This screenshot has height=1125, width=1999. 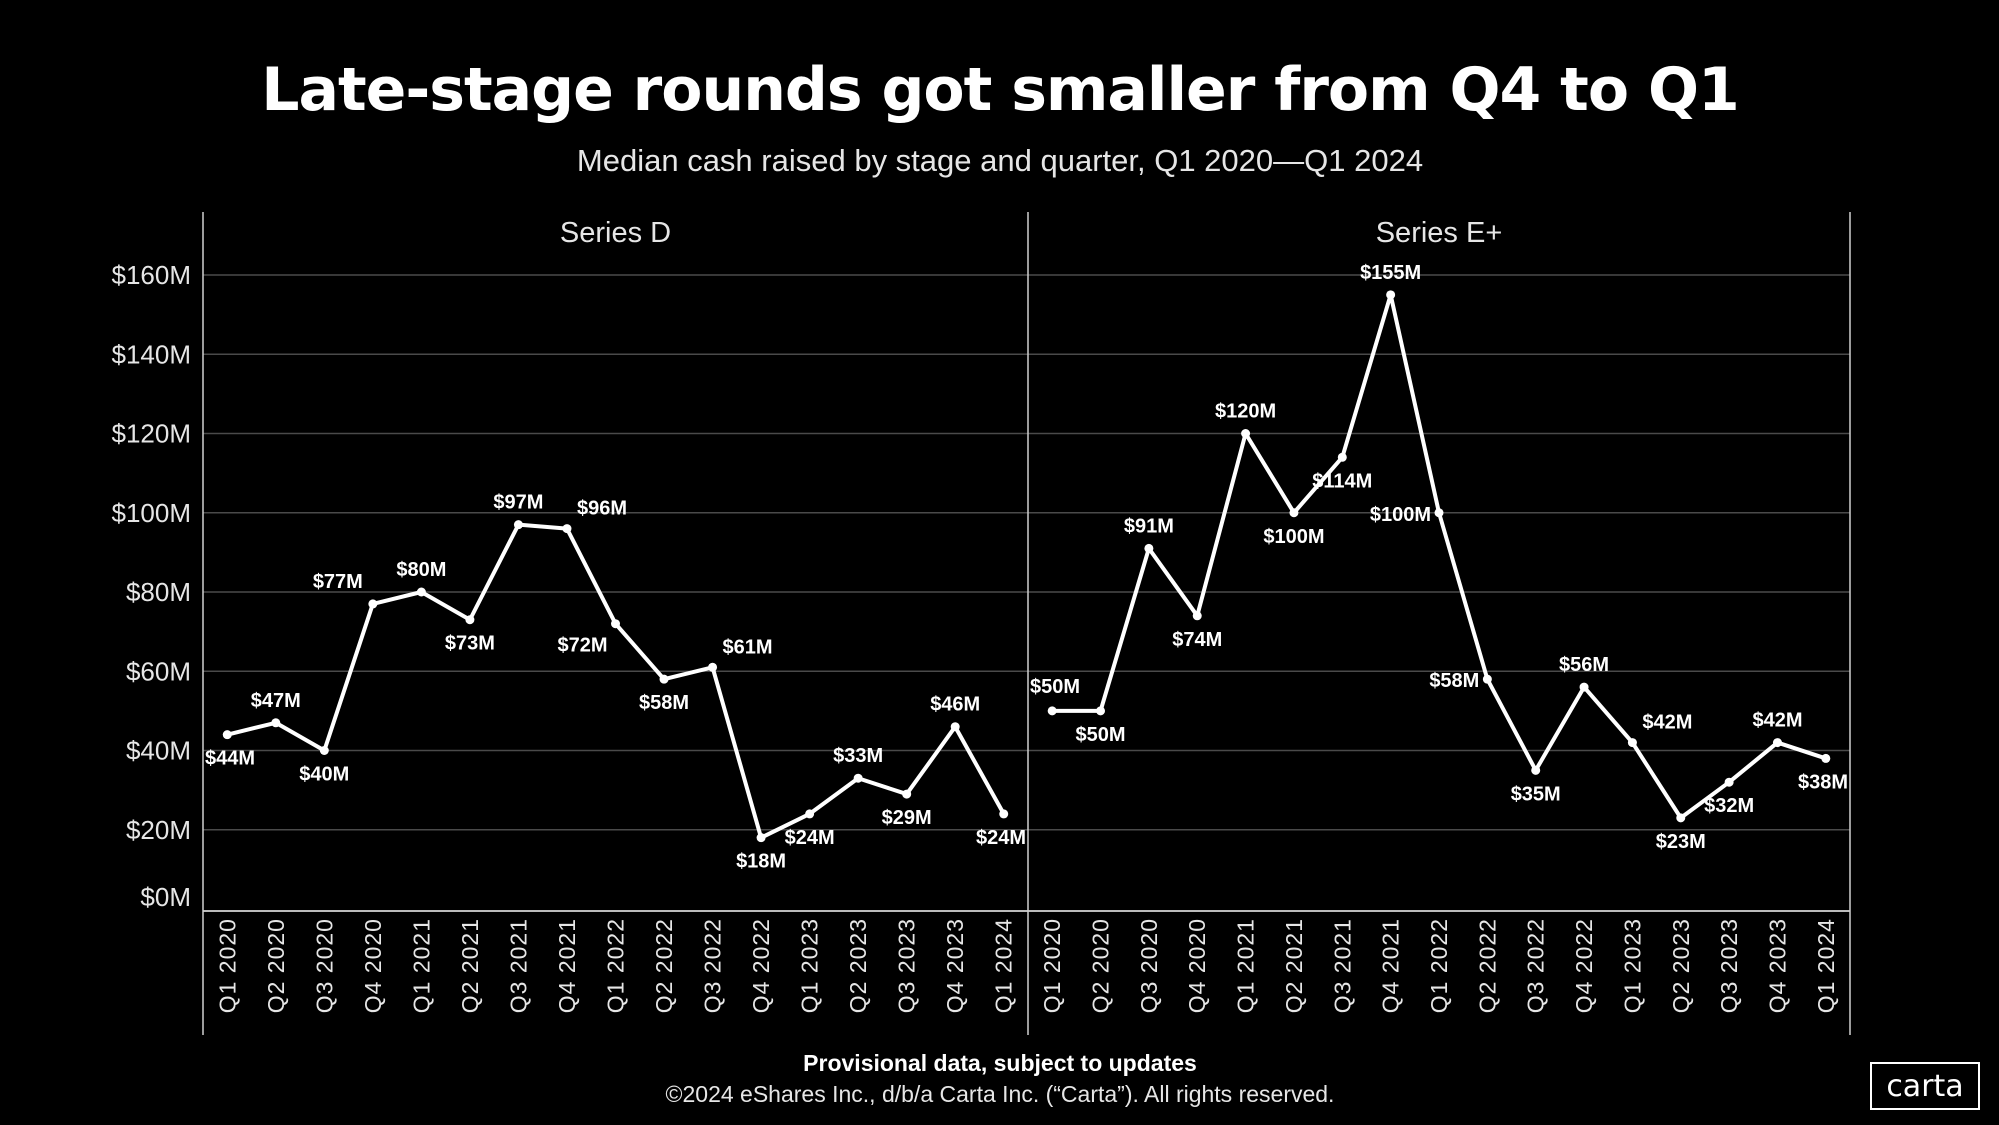 What do you see at coordinates (810, 838) in the screenshot?
I see `data-label: $24M` at bounding box center [810, 838].